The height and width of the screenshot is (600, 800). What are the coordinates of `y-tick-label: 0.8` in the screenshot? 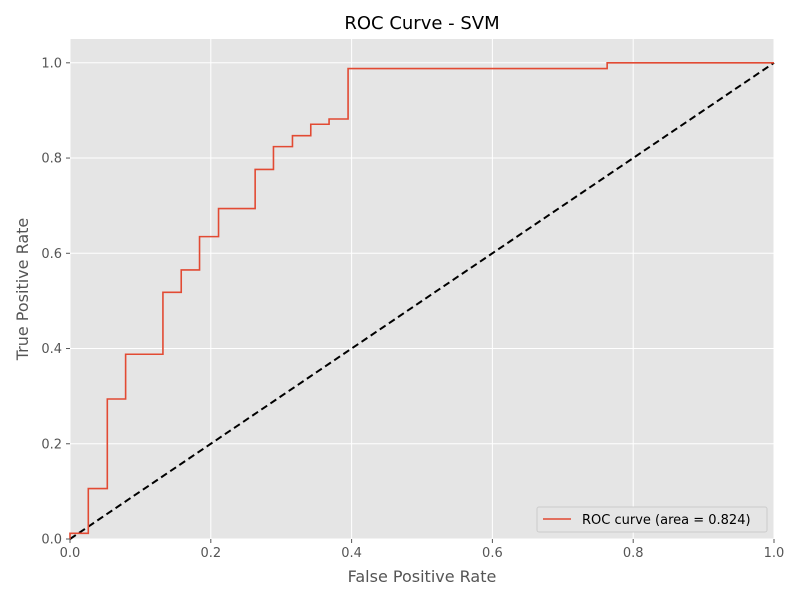 It's located at (51, 159).